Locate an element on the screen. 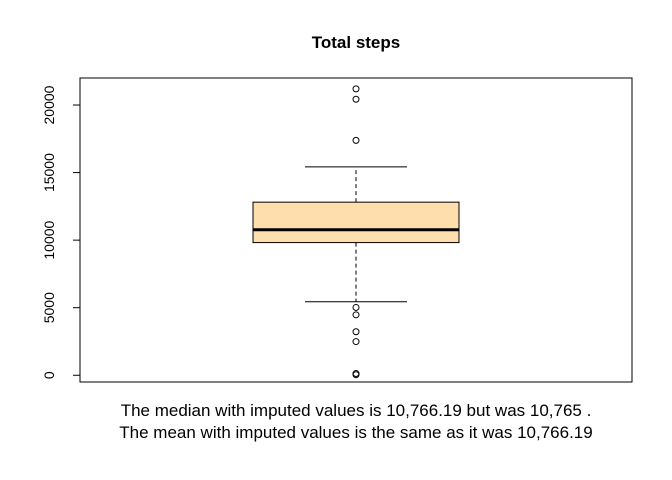 The width and height of the screenshot is (672, 480). chart-title: Total steps is located at coordinates (356, 42).